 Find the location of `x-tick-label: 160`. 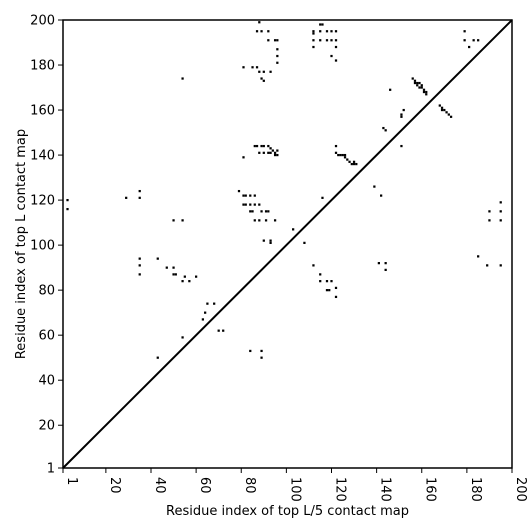

x-tick-label: 160 is located at coordinates (430, 489).